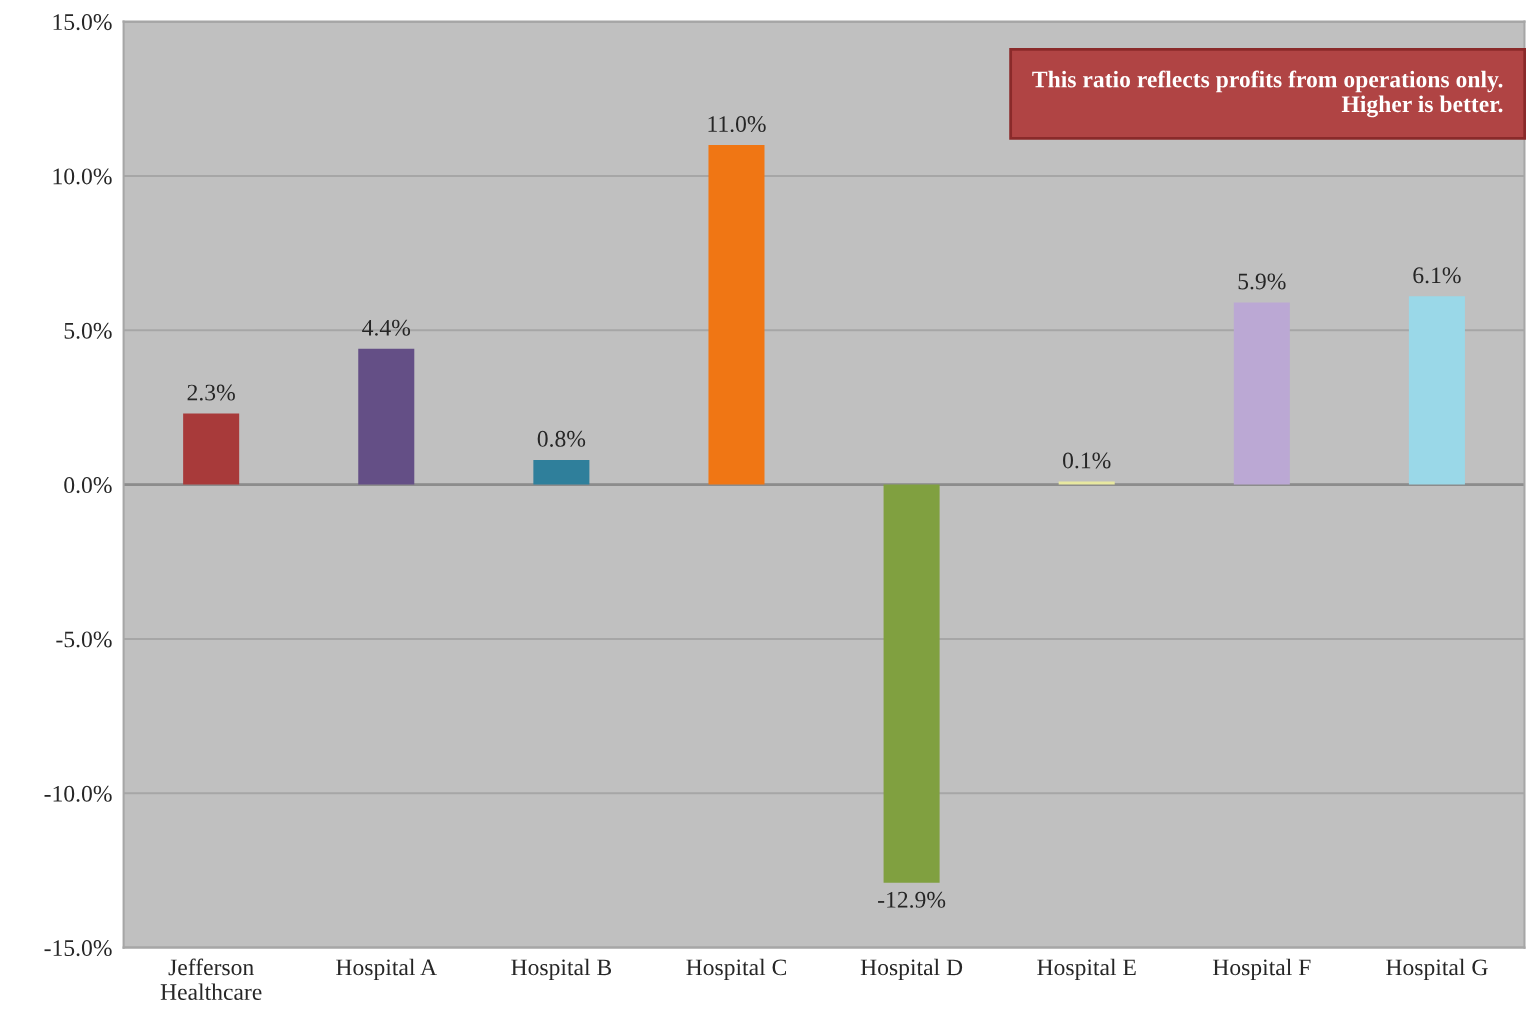 The height and width of the screenshot is (1030, 1526). Describe the element at coordinates (1437, 275) in the screenshot. I see `data-label: 6.1%` at that location.